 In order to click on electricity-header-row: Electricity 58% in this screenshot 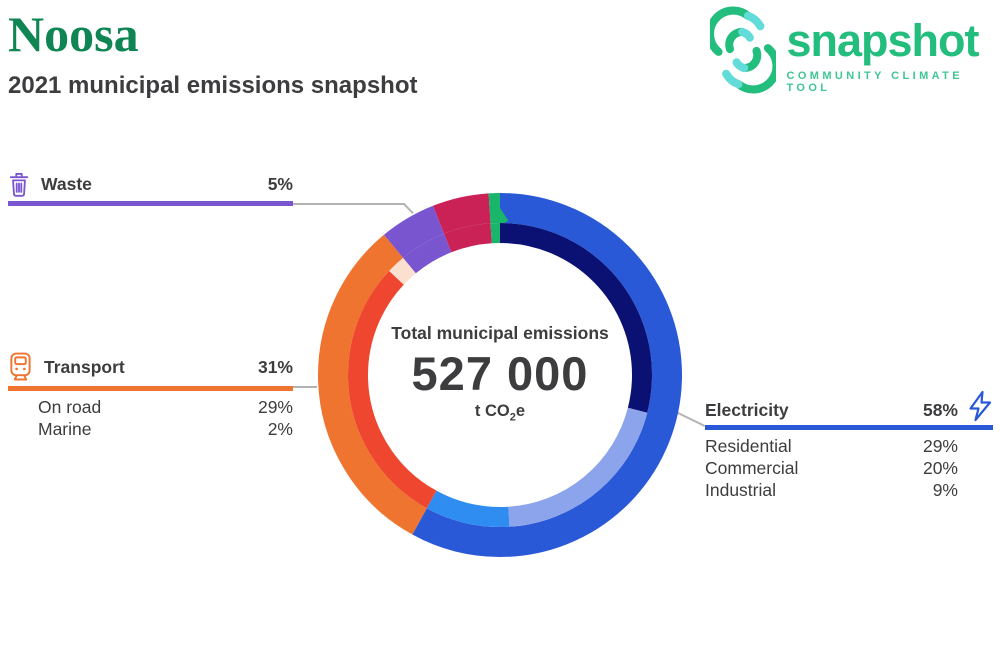, I will do `click(849, 406)`.